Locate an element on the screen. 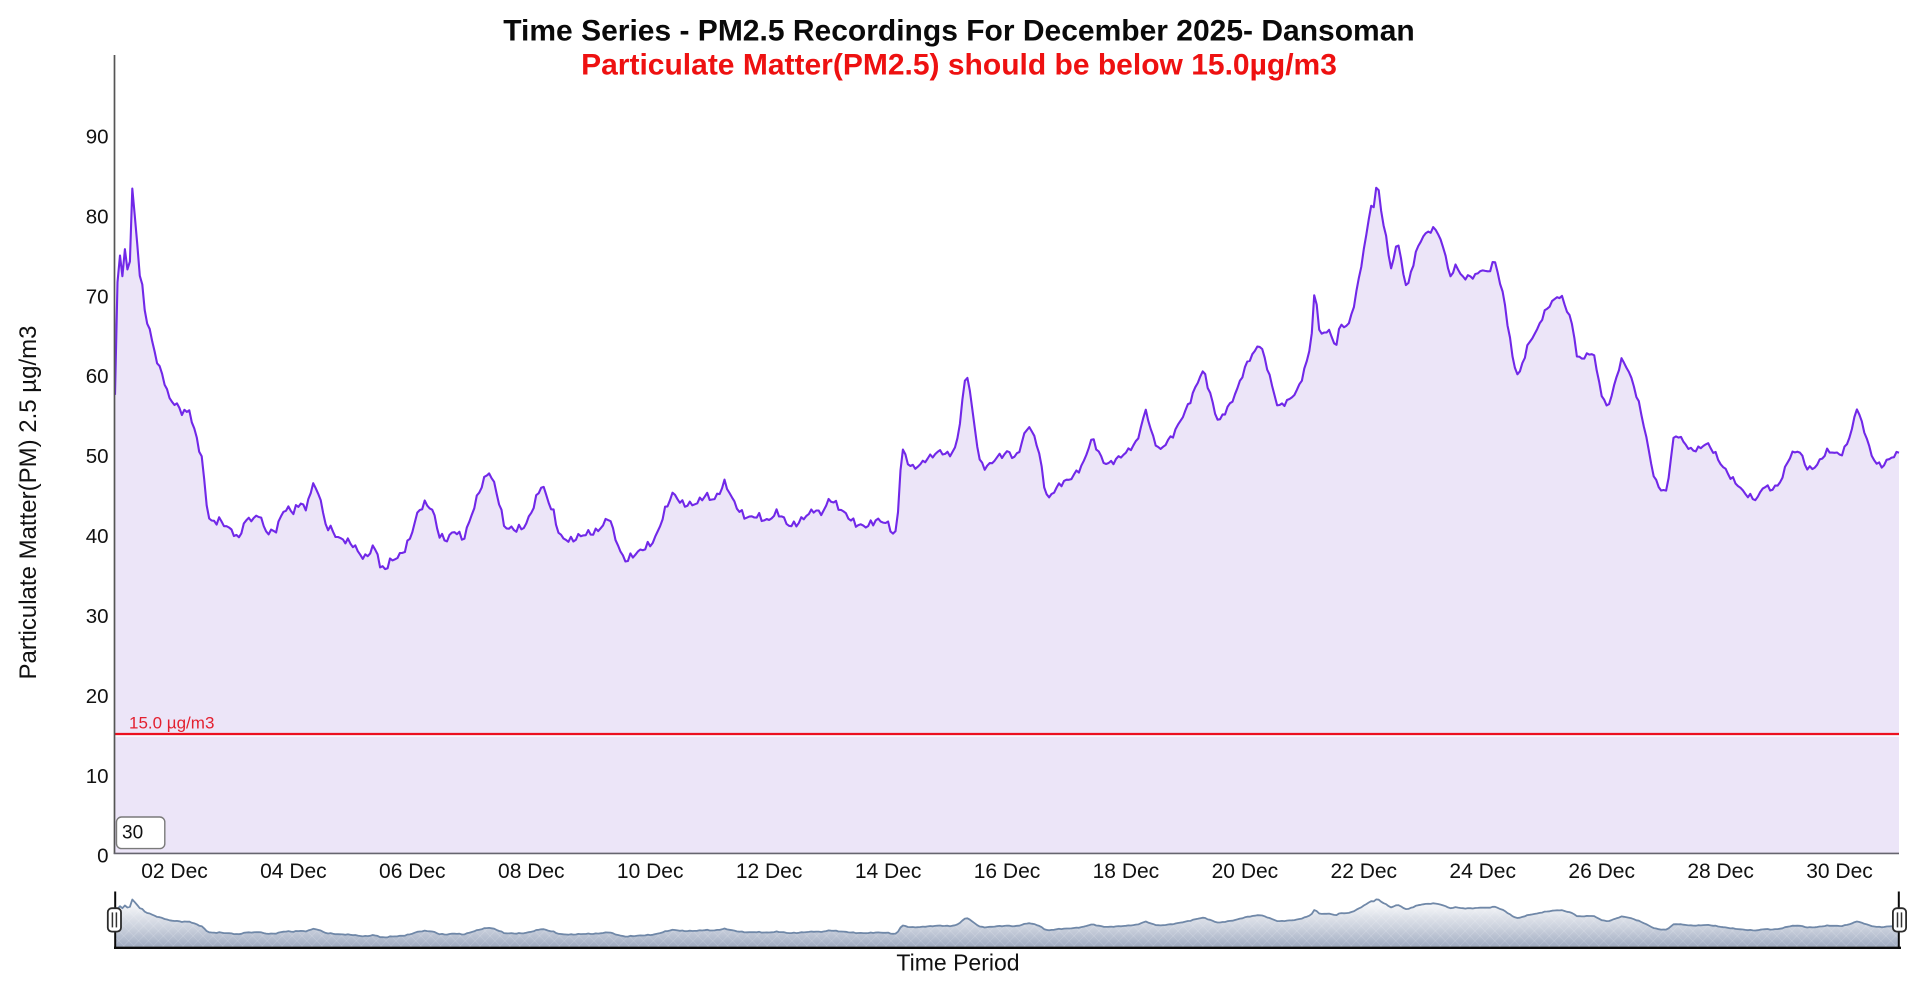  svg-text: 50 is located at coordinates (97, 456).